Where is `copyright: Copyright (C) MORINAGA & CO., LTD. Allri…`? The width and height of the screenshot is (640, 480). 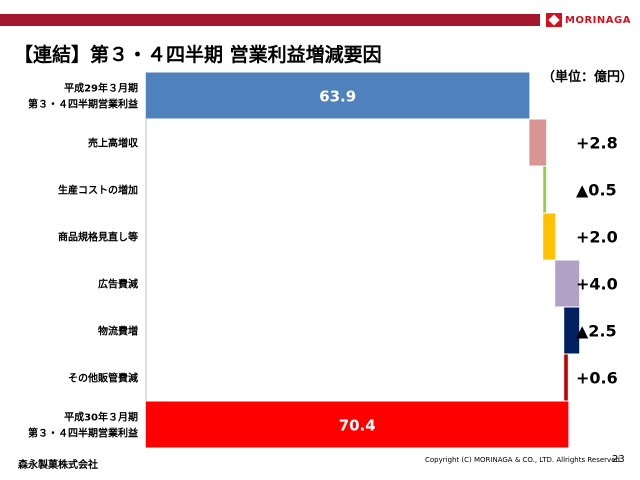
copyright: Copyright (C) MORINAGA & CO., LTD. Allri… is located at coordinates (524, 460).